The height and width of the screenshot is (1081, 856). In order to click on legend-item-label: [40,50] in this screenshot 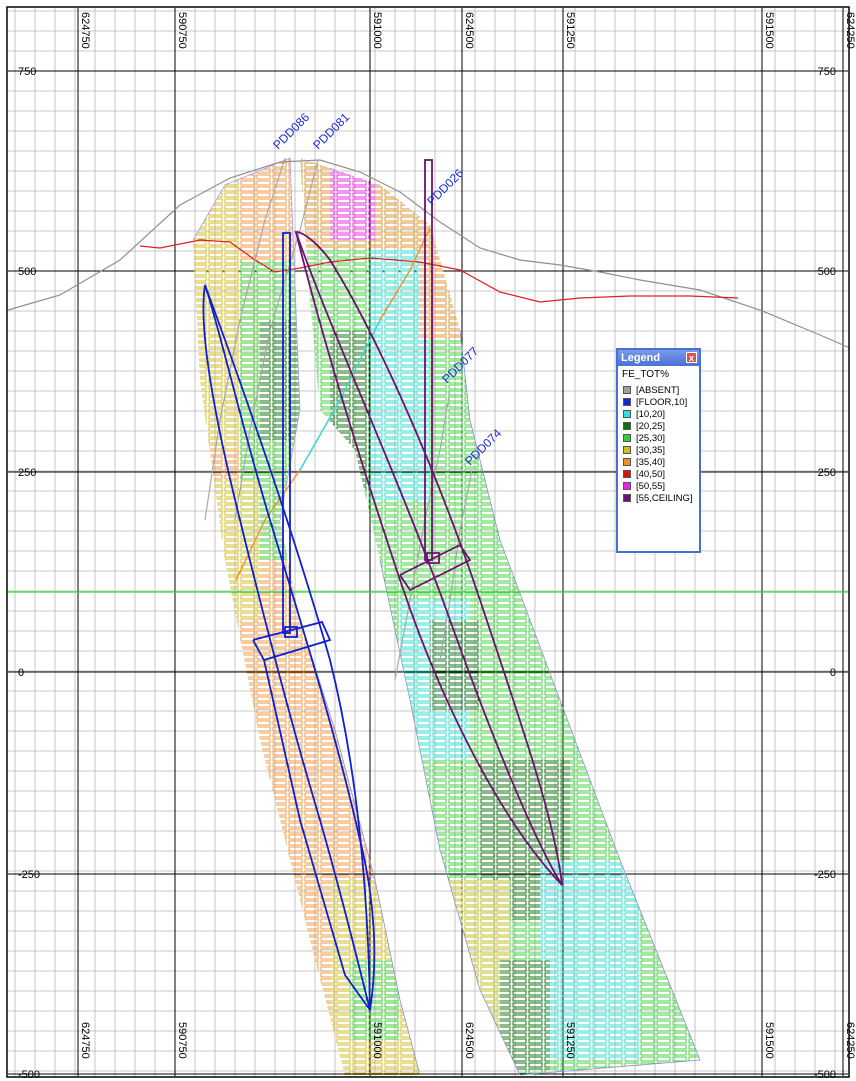, I will do `click(651, 474)`.